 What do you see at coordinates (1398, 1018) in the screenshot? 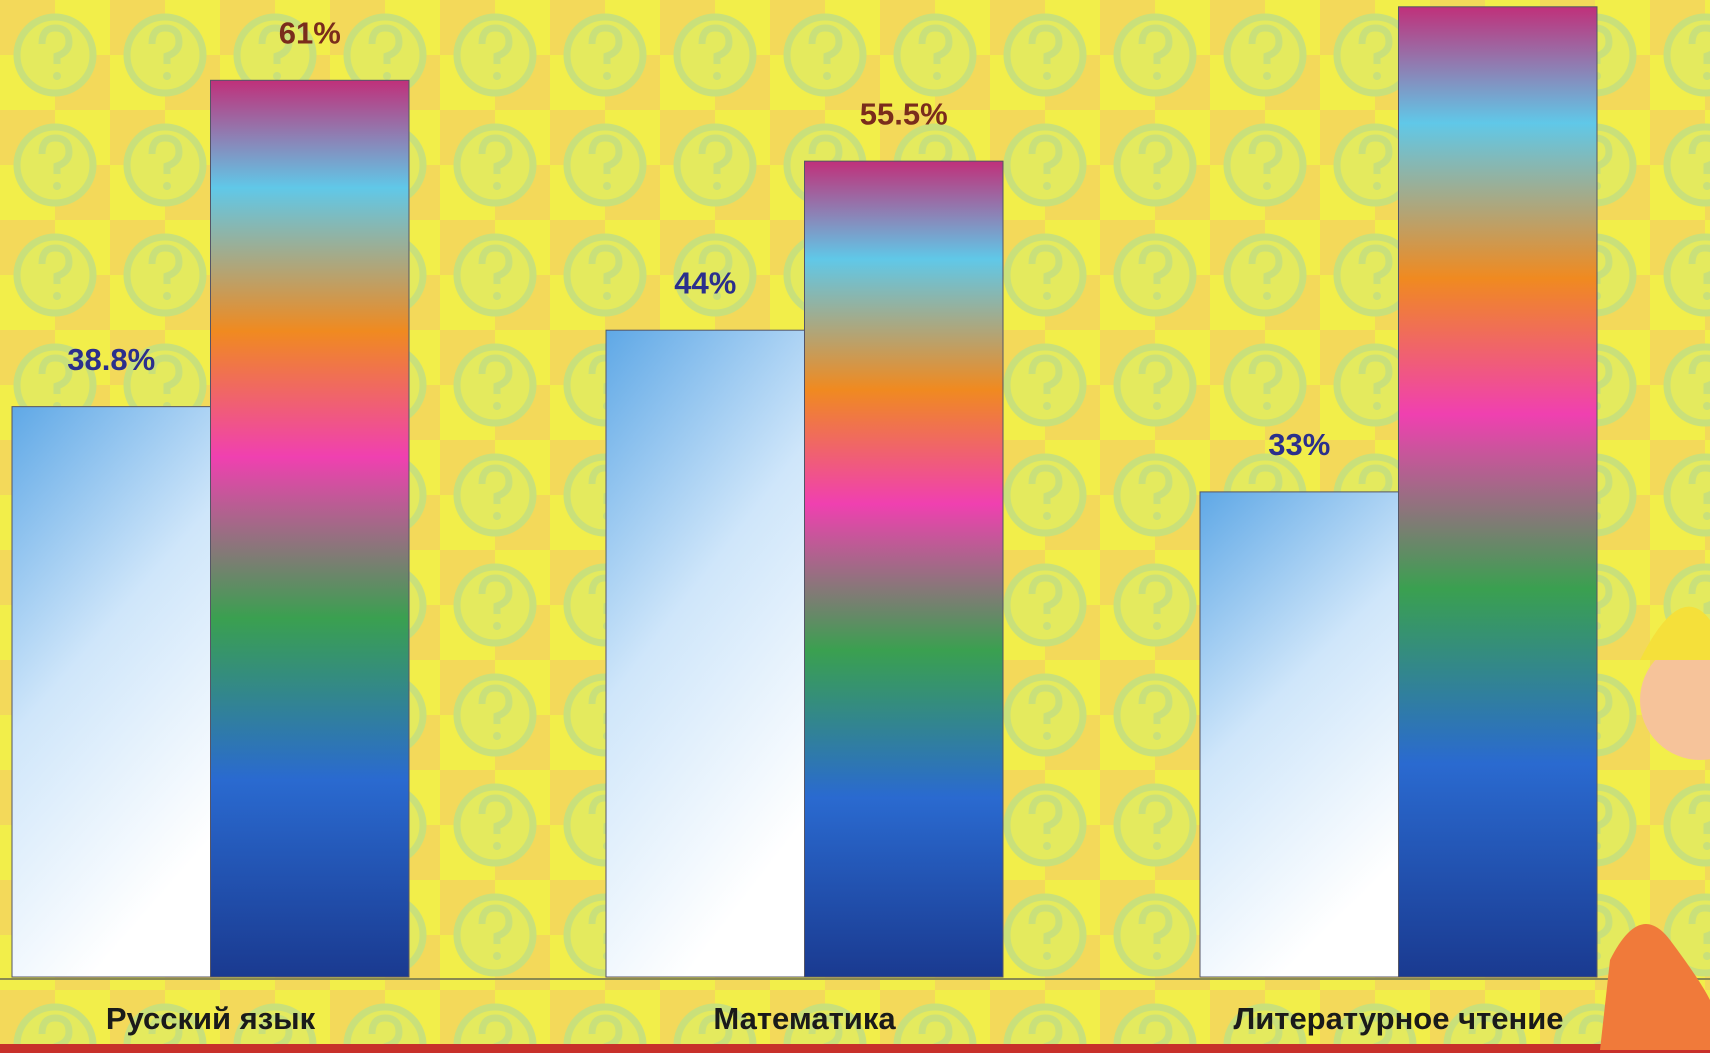
I see `x-tick-label: Литературное чтение` at bounding box center [1398, 1018].